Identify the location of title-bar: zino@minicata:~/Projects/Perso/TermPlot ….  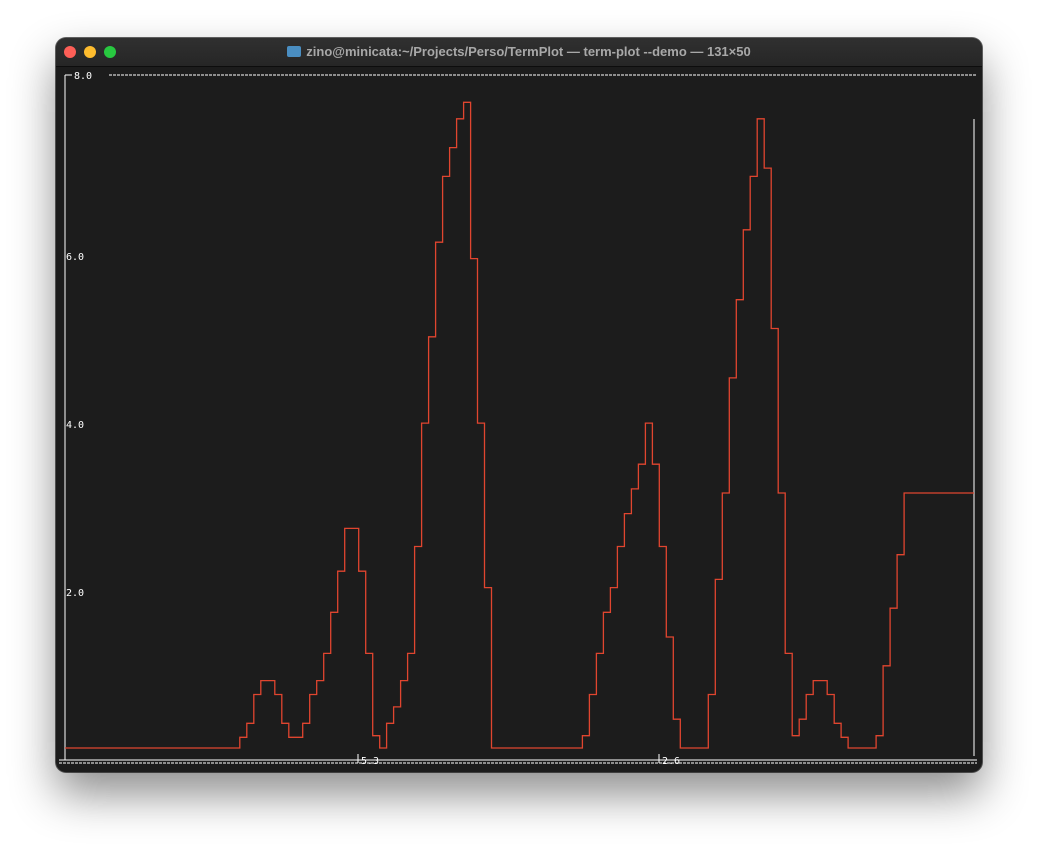
(519, 52).